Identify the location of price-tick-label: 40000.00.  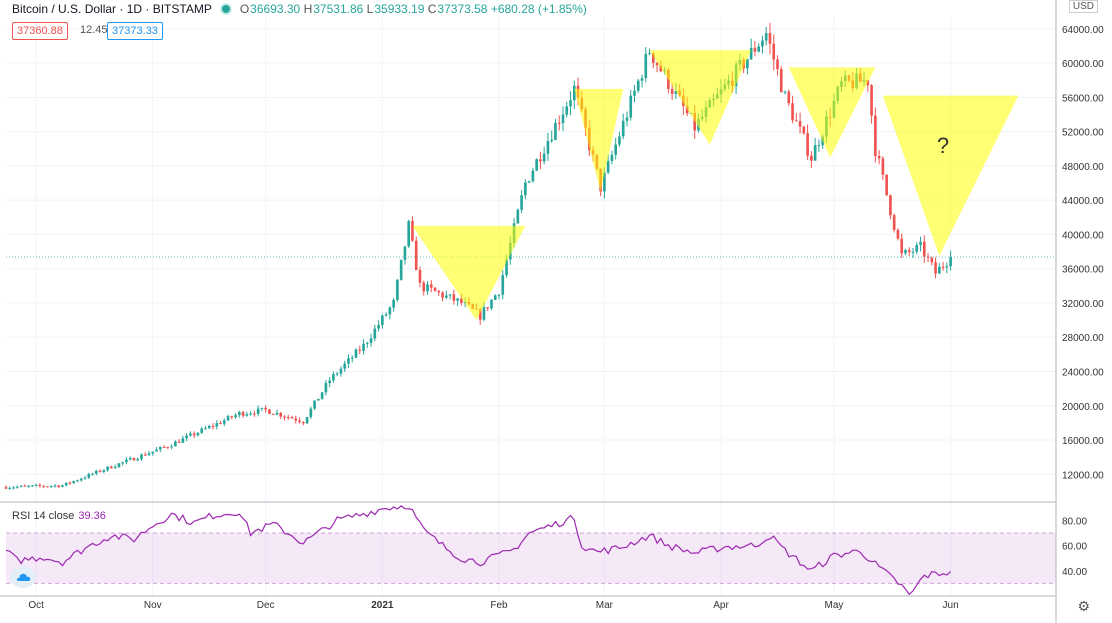
(1083, 235).